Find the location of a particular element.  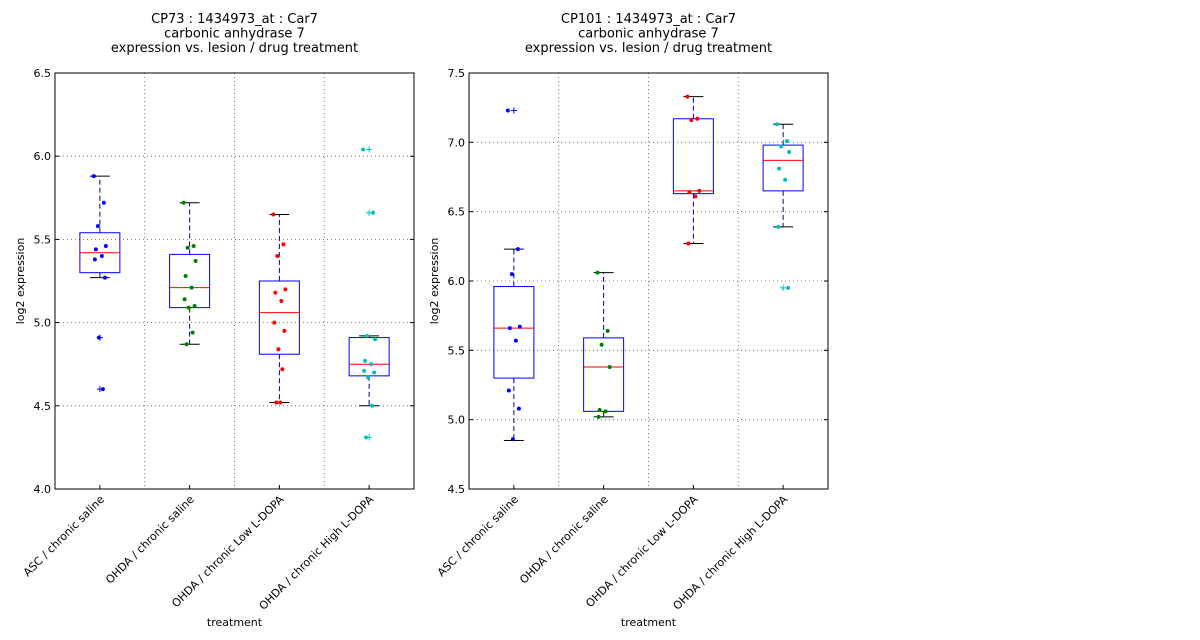

y-tick-label: 4.0 is located at coordinates (43, 489).